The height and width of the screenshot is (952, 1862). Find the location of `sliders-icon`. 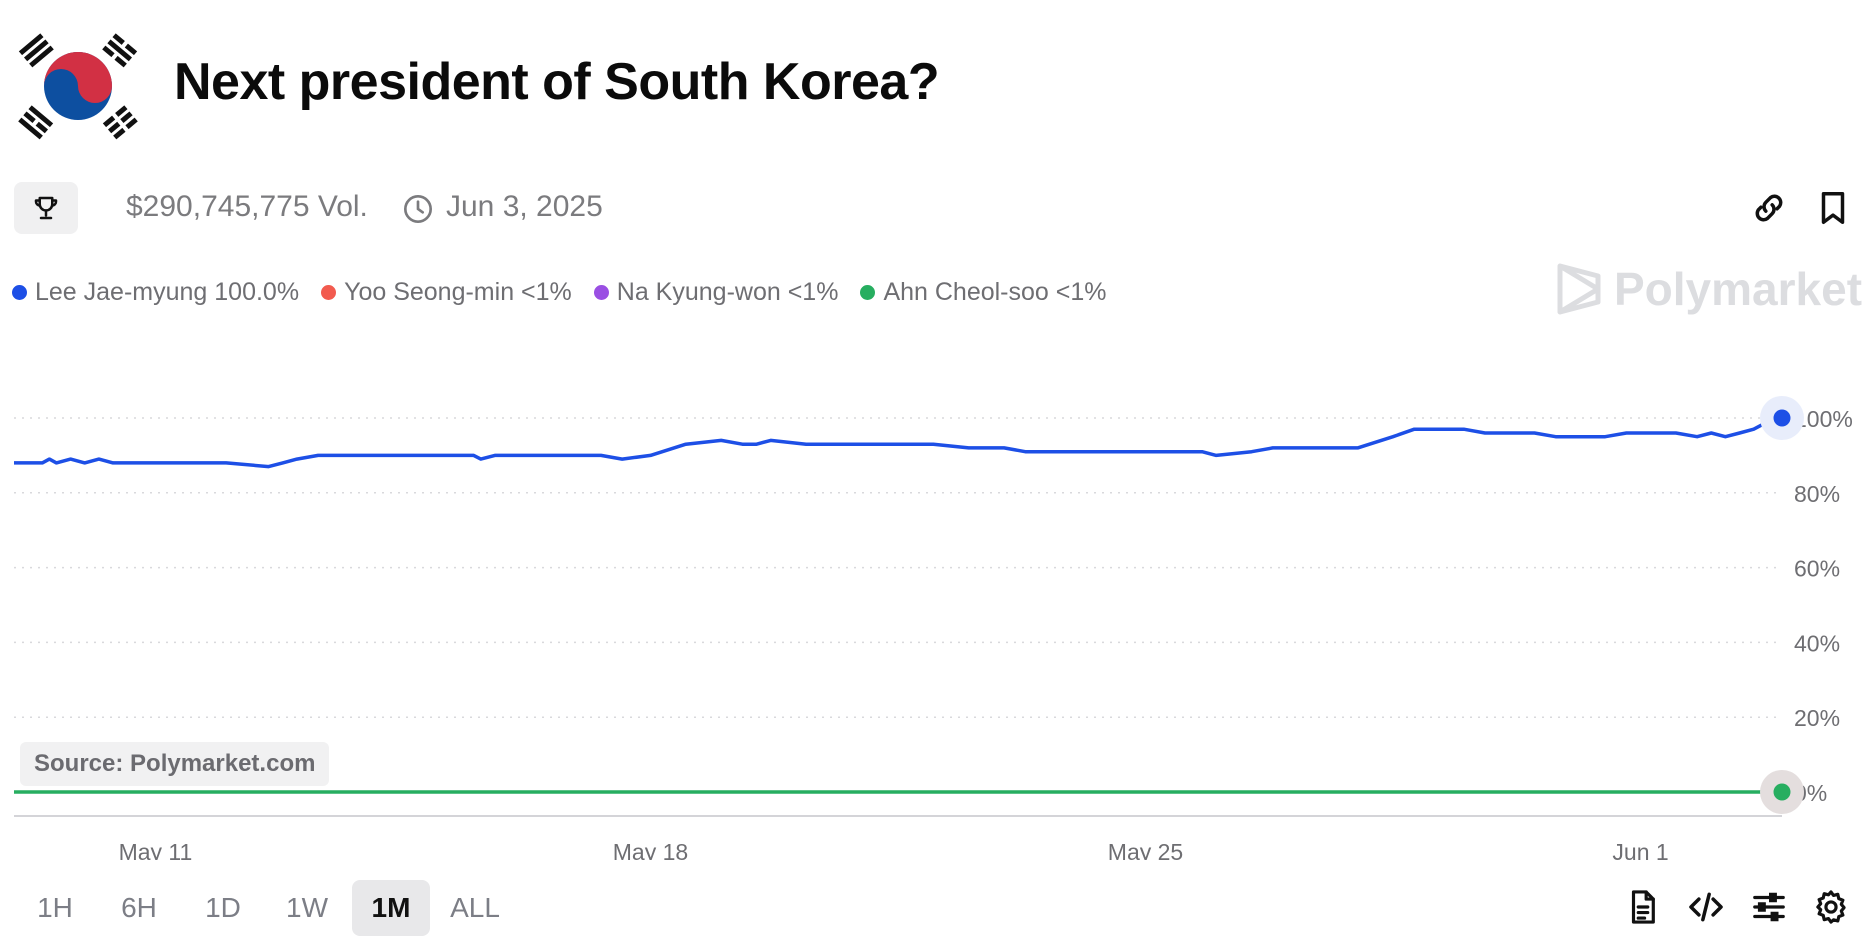

sliders-icon is located at coordinates (1769, 907).